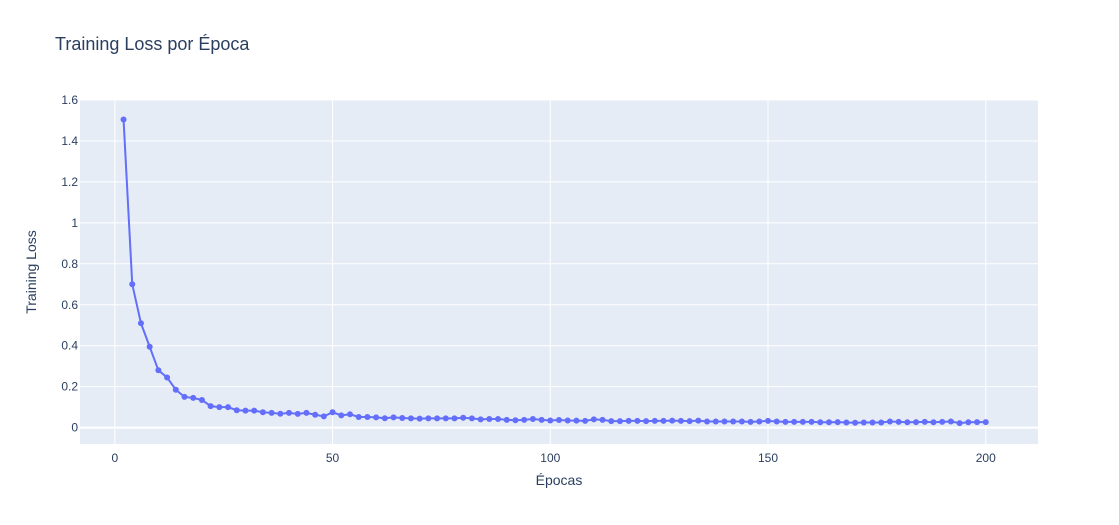  What do you see at coordinates (74, 428) in the screenshot?
I see `y-tick-label: 0` at bounding box center [74, 428].